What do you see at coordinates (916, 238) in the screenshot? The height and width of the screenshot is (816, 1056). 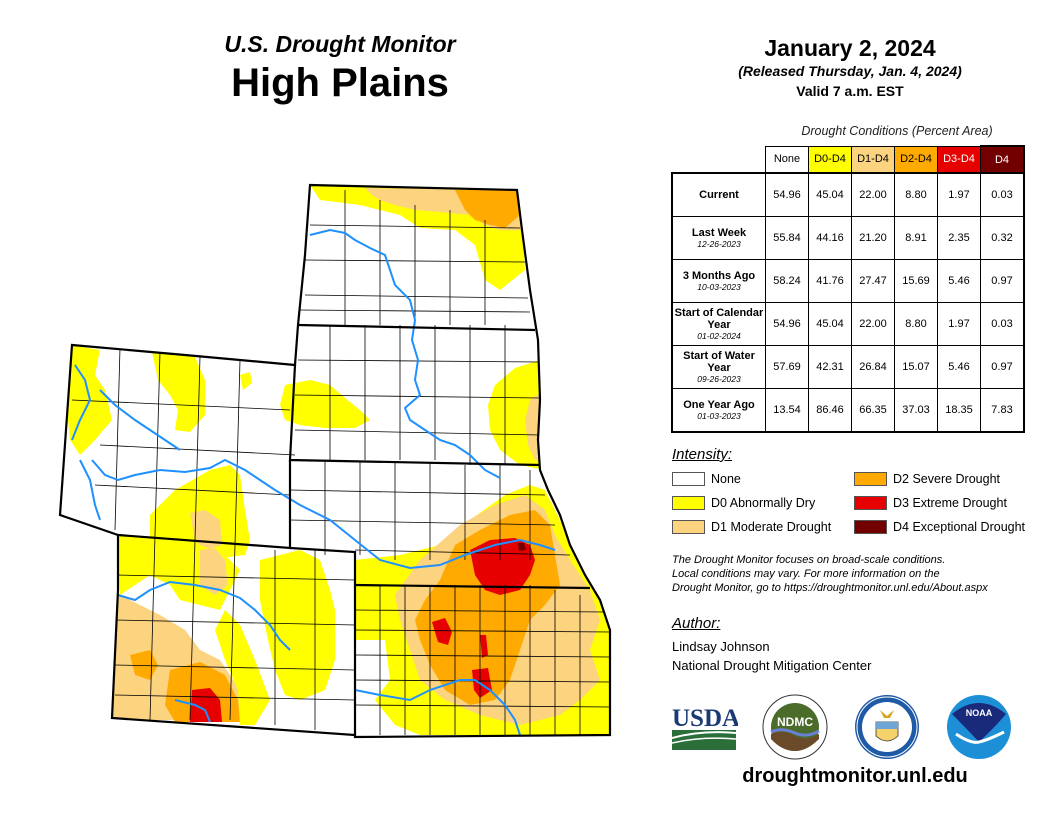 I see `cell-d2-d4: 8.91` at bounding box center [916, 238].